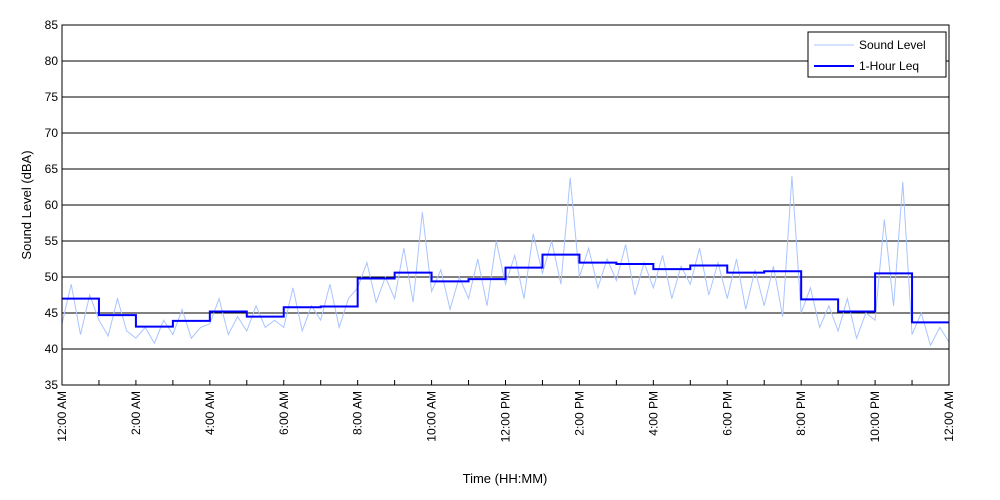 This screenshot has height=500, width=1000. What do you see at coordinates (52, 313) in the screenshot?
I see `y-tick-label: 45` at bounding box center [52, 313].